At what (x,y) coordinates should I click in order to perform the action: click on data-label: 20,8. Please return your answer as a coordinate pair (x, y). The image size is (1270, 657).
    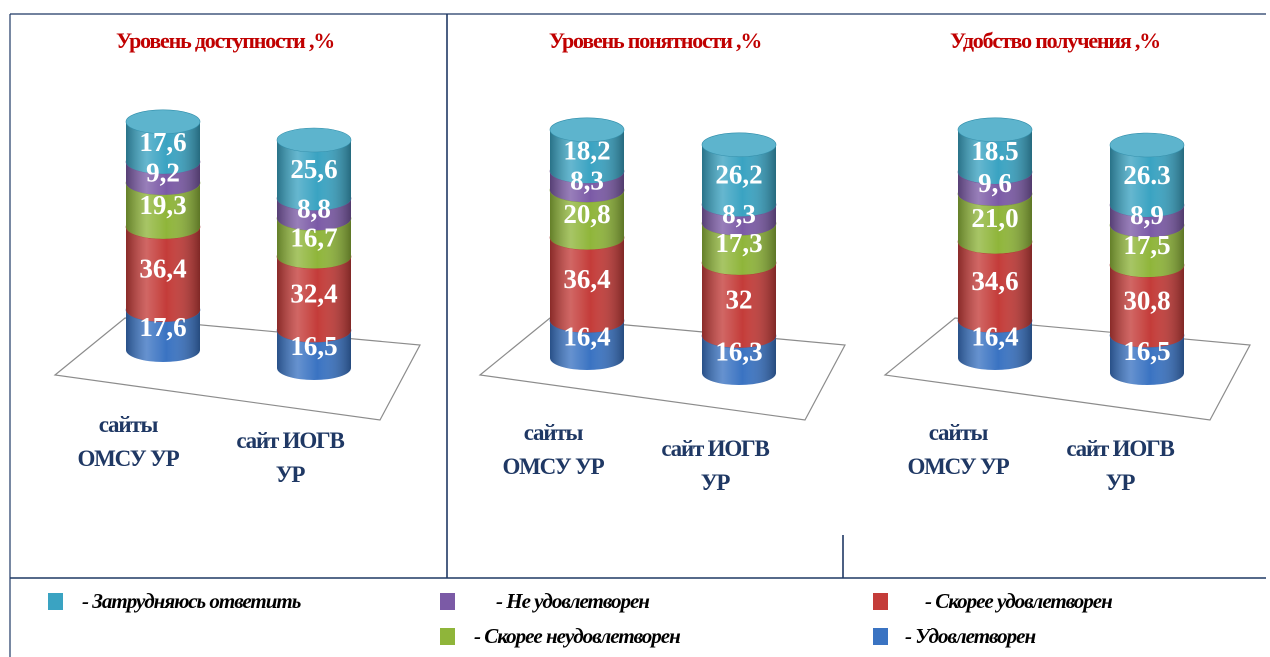
    Looking at the image, I should click on (586, 214).